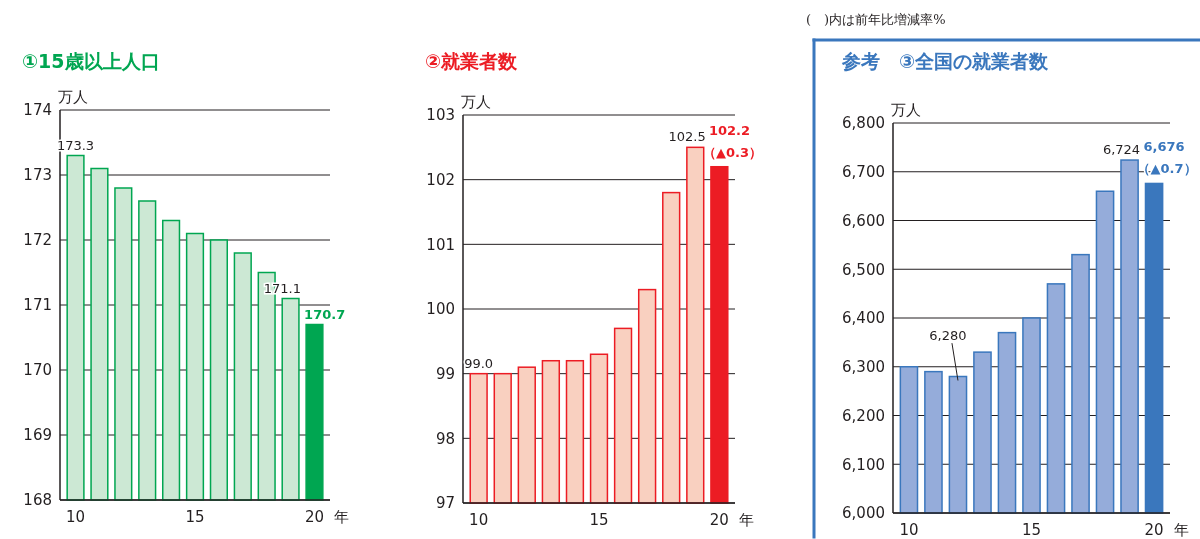 The height and width of the screenshot is (539, 1200). I want to click on y-tick-label: 102, so click(440, 179).